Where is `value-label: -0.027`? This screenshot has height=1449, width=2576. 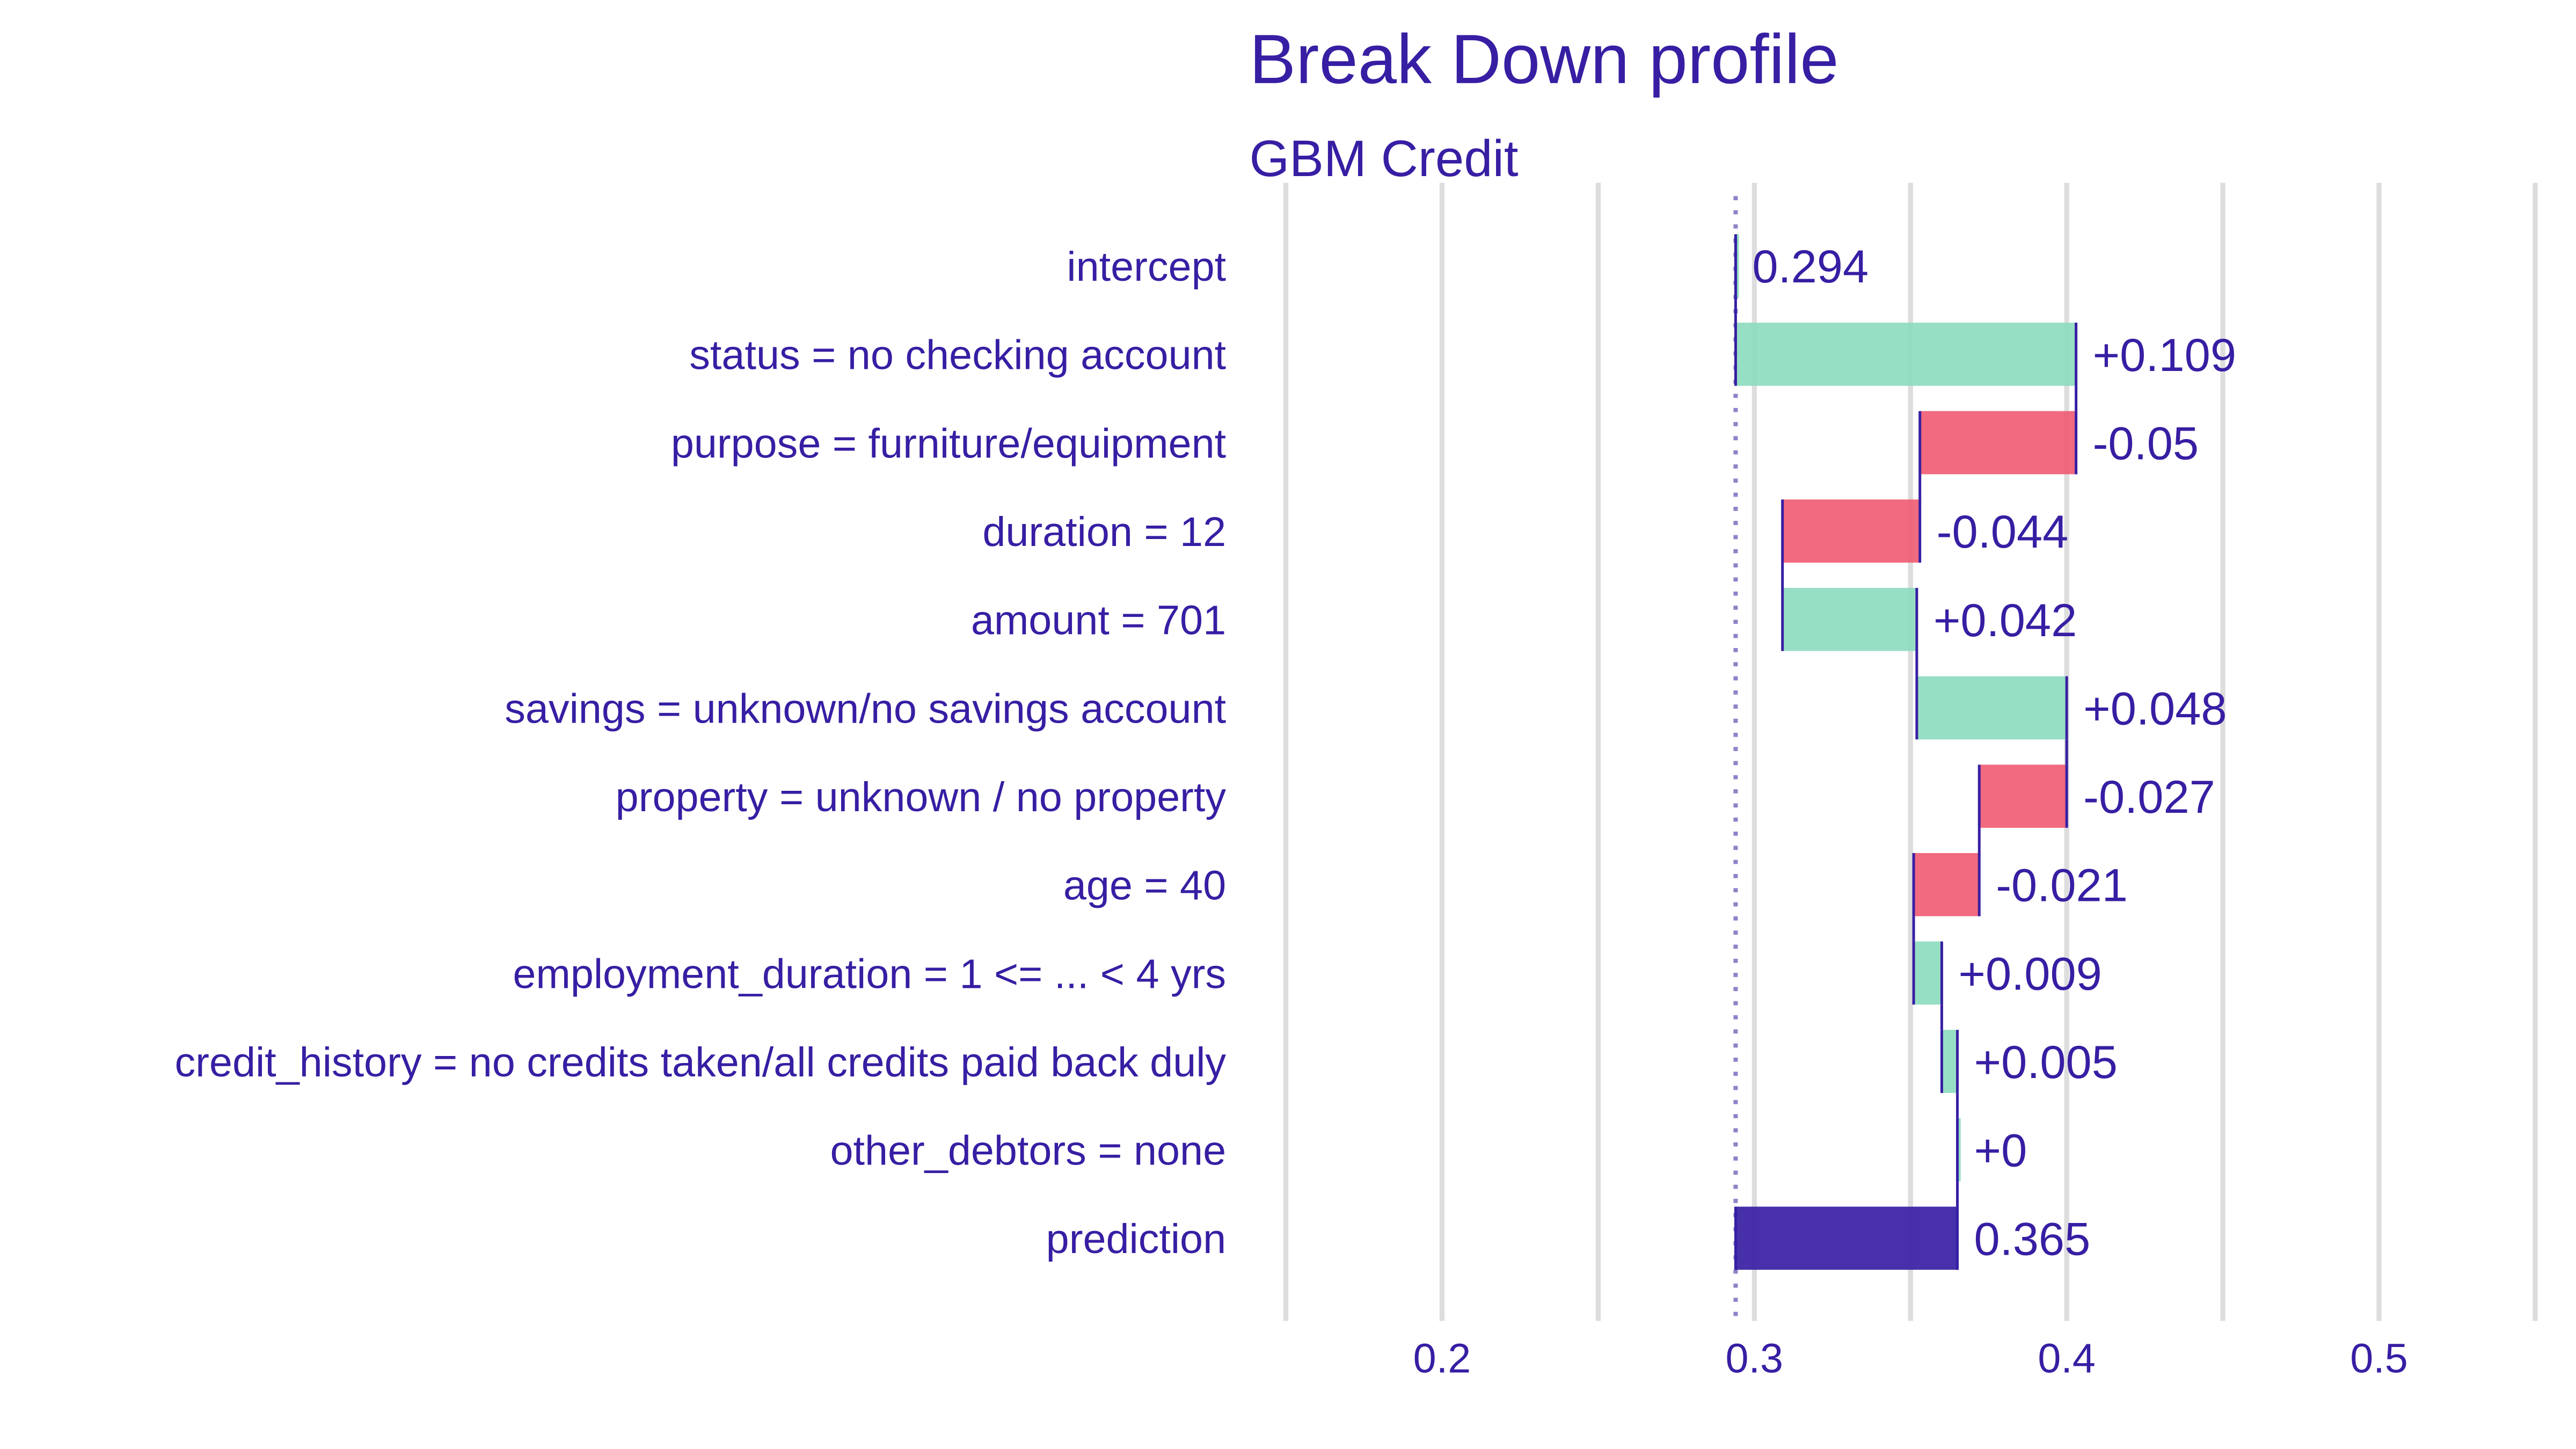
value-label: -0.027 is located at coordinates (2149, 797).